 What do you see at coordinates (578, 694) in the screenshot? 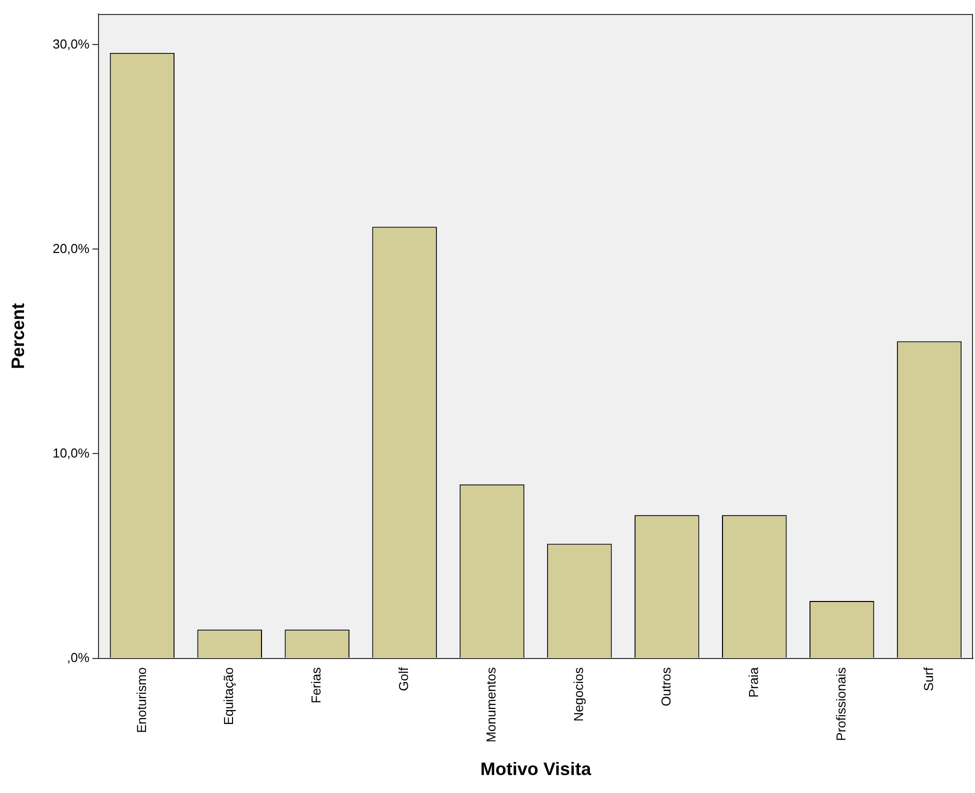
I see `x-tick-label: Negocios` at bounding box center [578, 694].